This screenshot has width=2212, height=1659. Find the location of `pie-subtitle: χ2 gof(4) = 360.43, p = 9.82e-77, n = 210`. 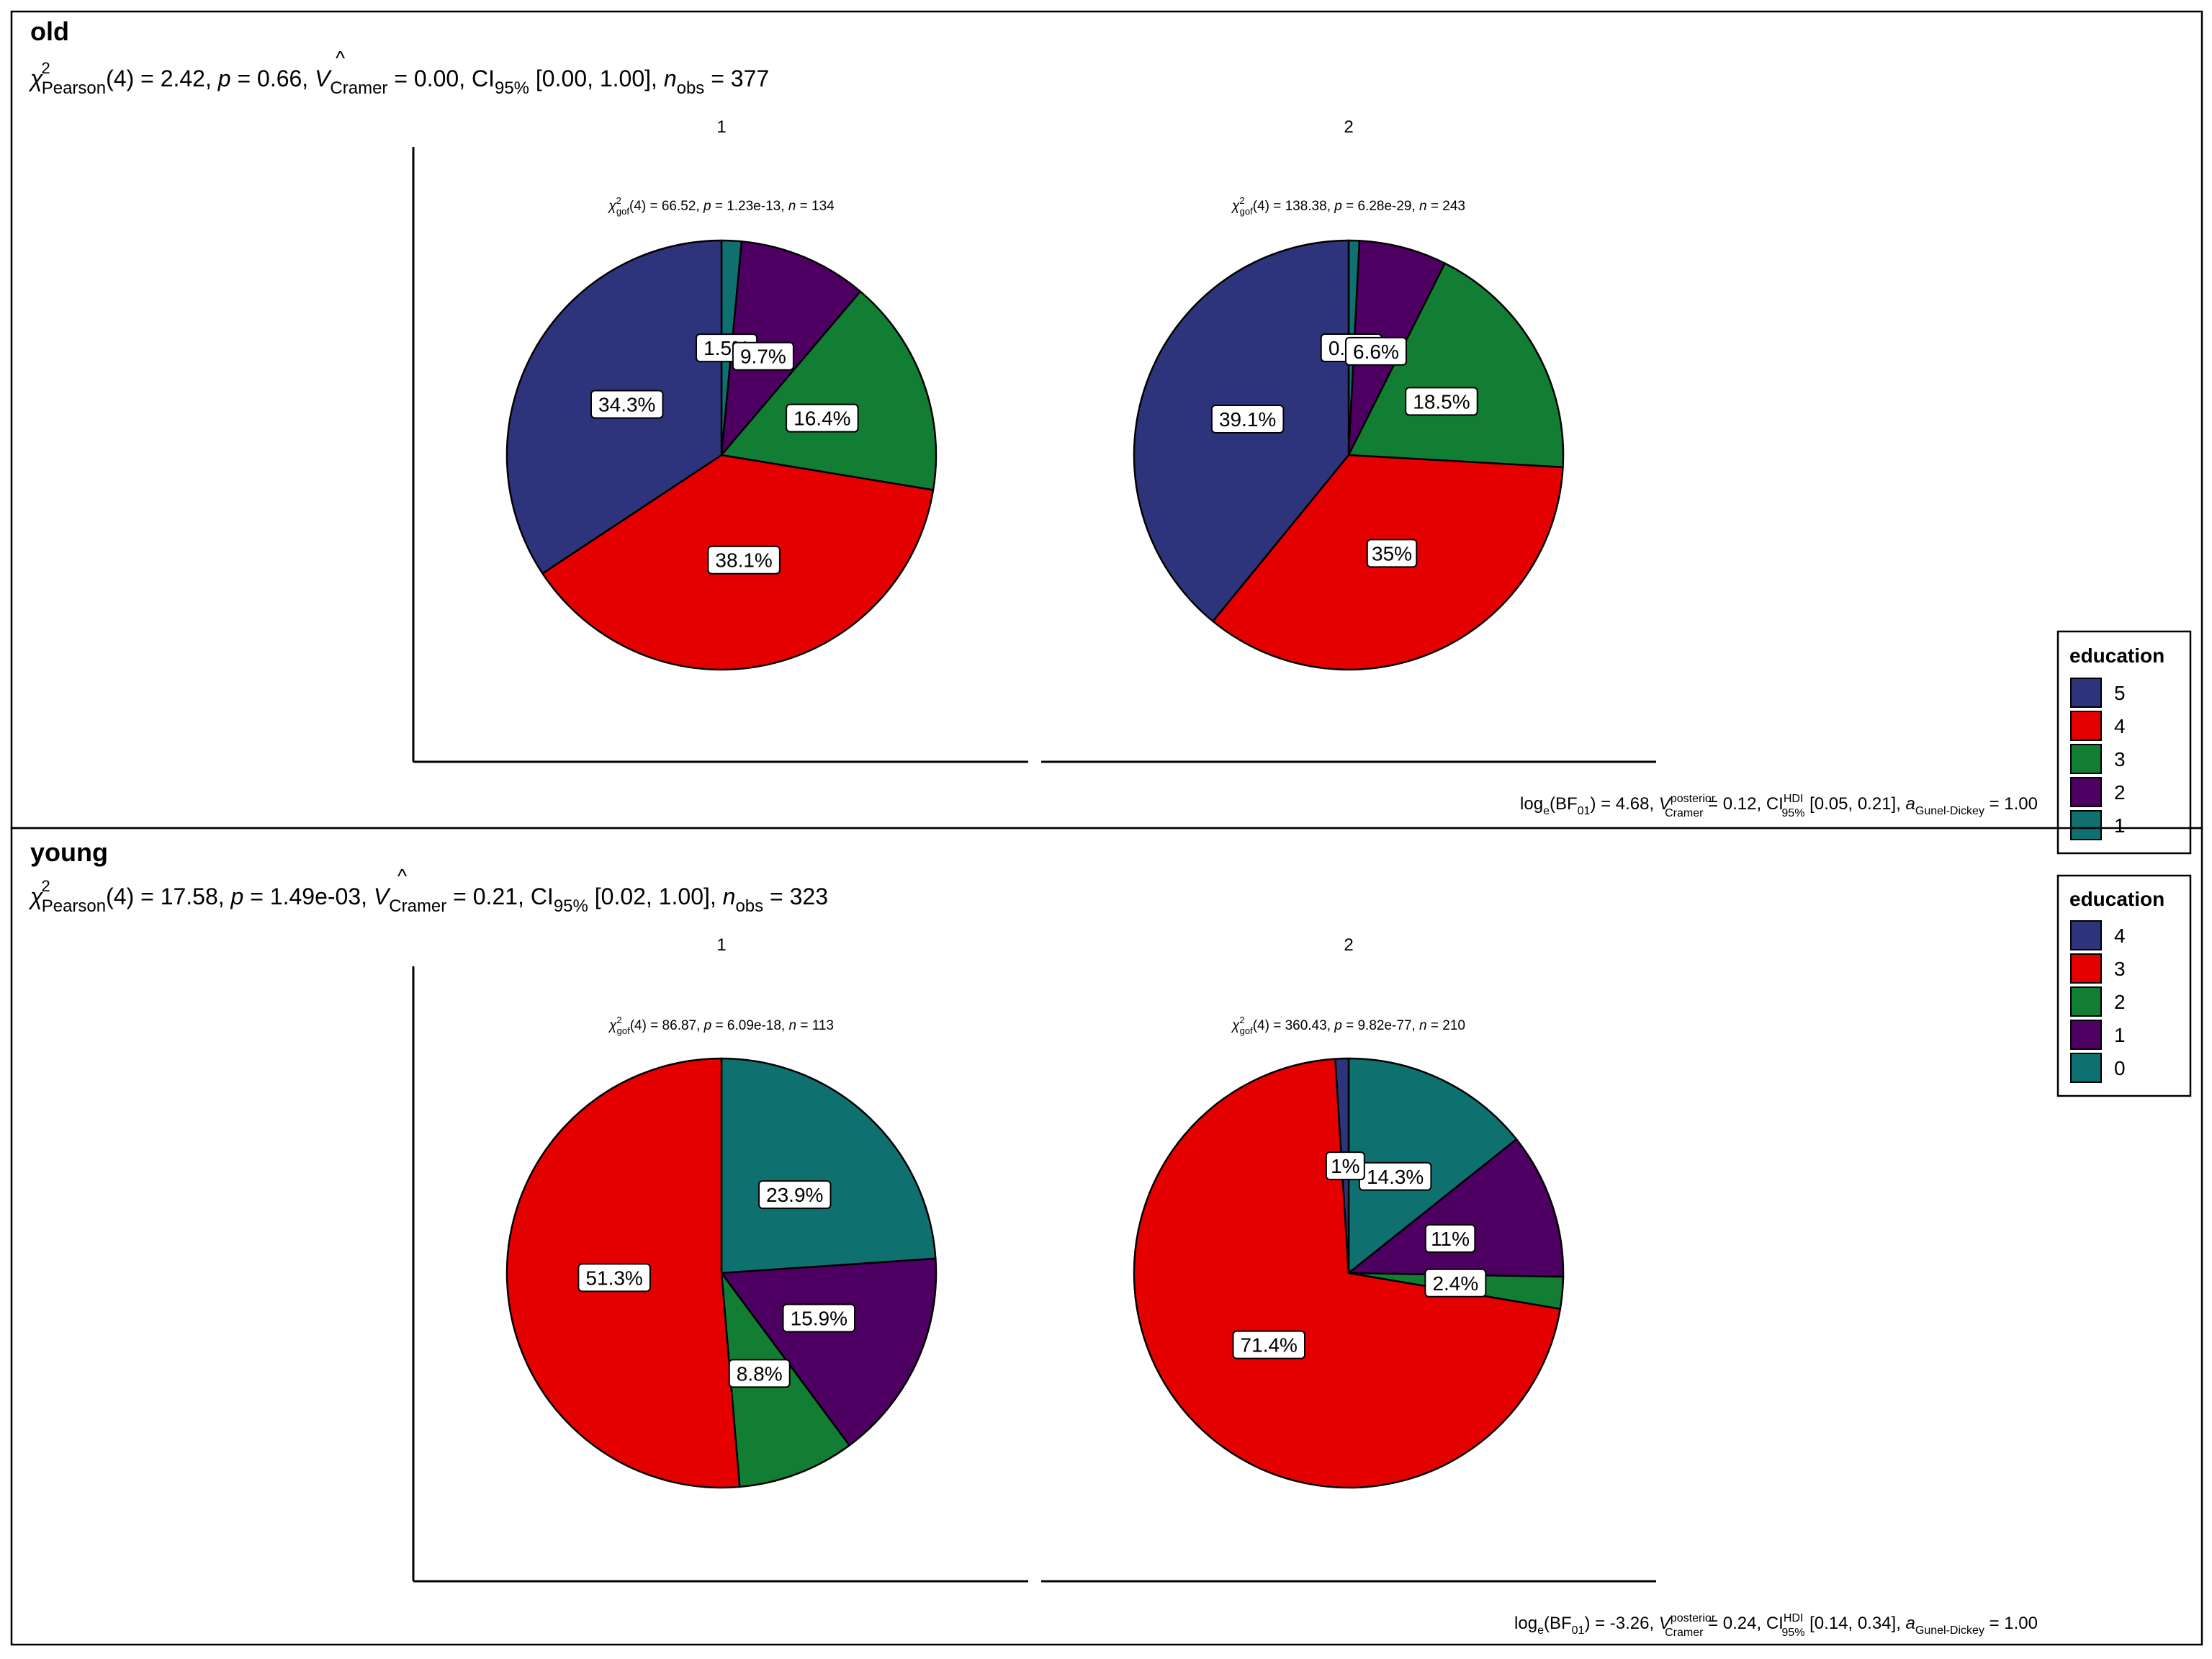

pie-subtitle: χ2 gof(4) = 360.43, p = 9.82e-77, n = 210 is located at coordinates (1348, 1026).